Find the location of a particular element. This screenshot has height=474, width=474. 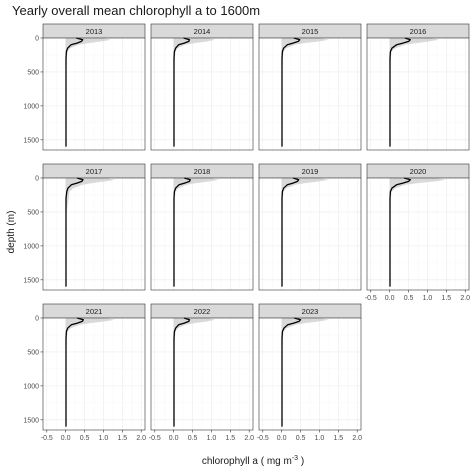

facet-strip-label: 2023 is located at coordinates (310, 311).